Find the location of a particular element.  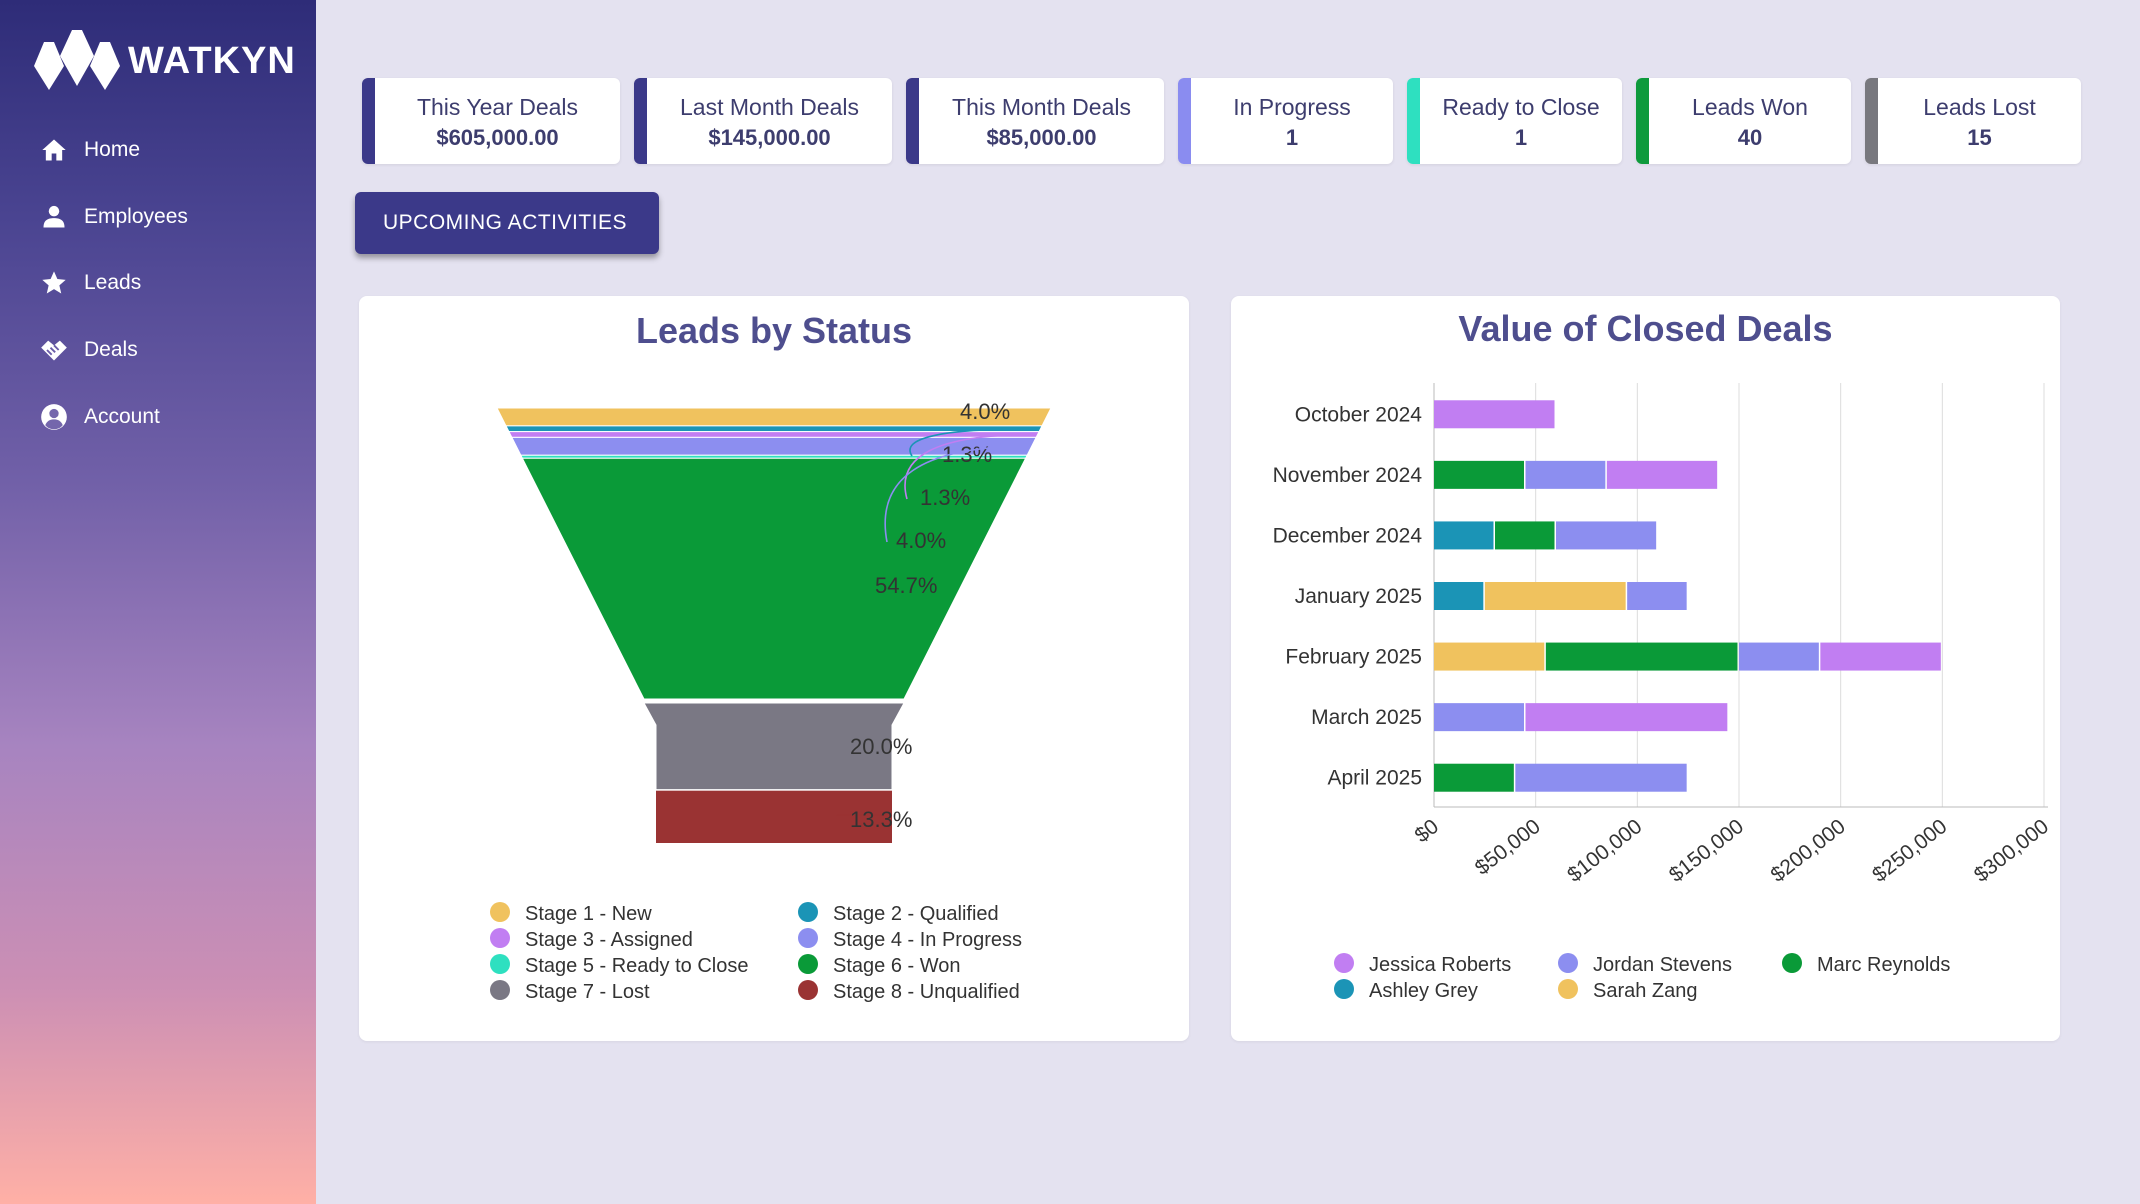

funnel-data-label: 13.3% is located at coordinates (881, 819).